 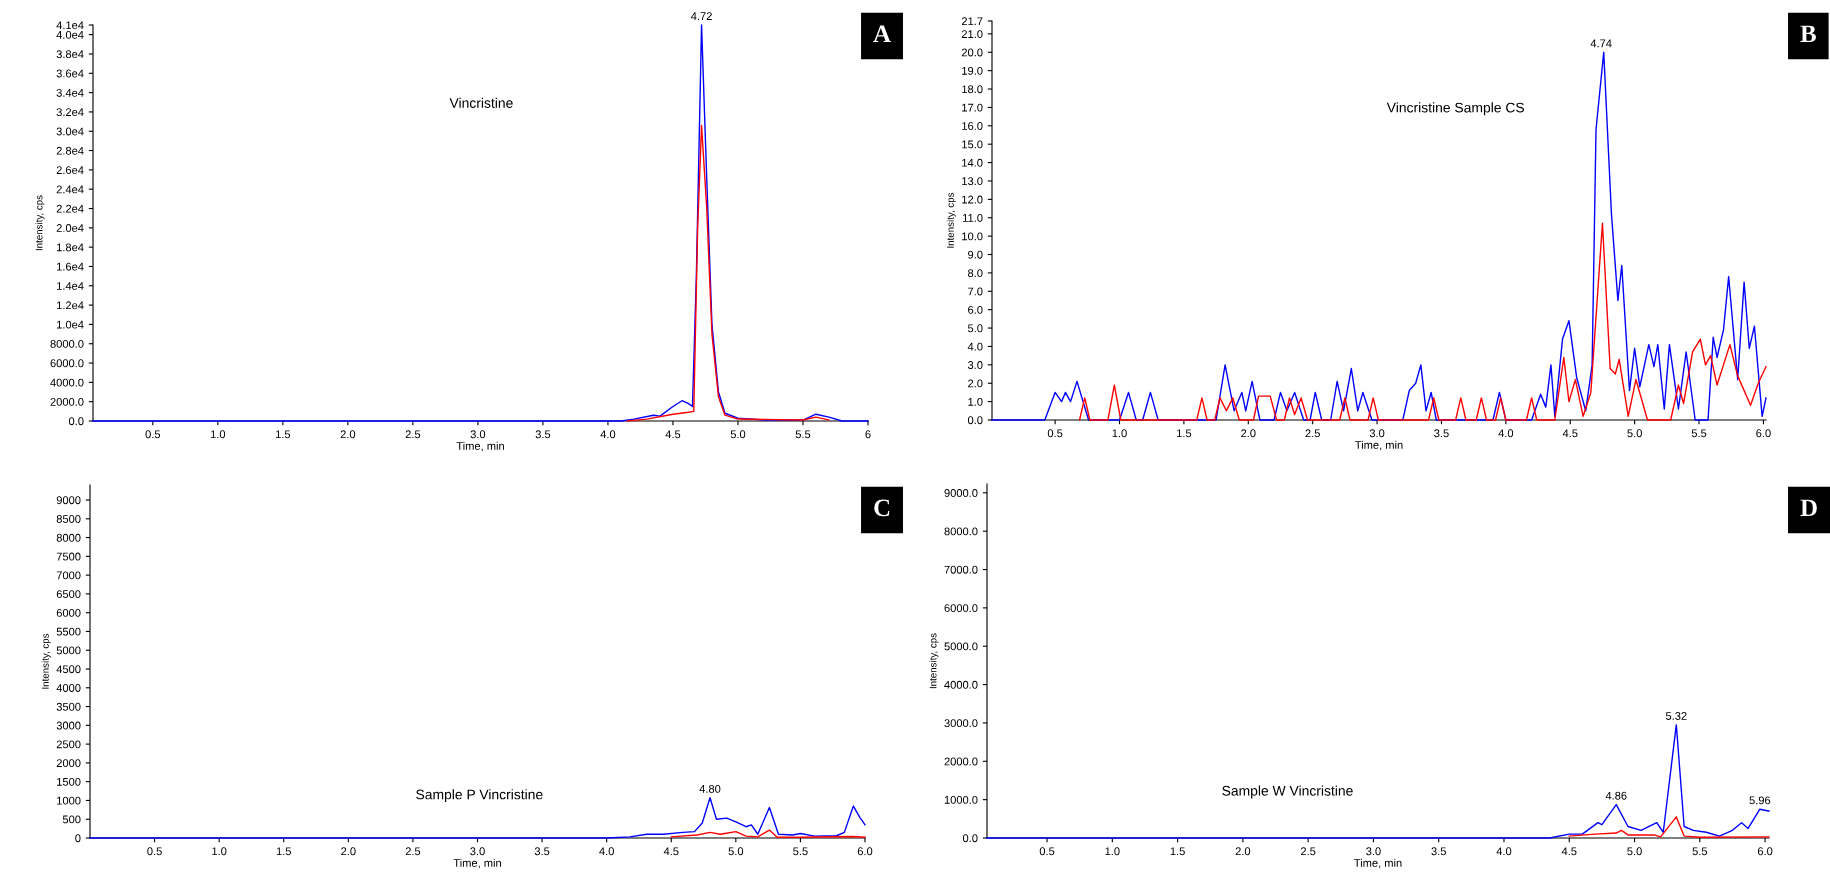 I want to click on y-tick-label: 1.8e4, so click(x=70, y=247).